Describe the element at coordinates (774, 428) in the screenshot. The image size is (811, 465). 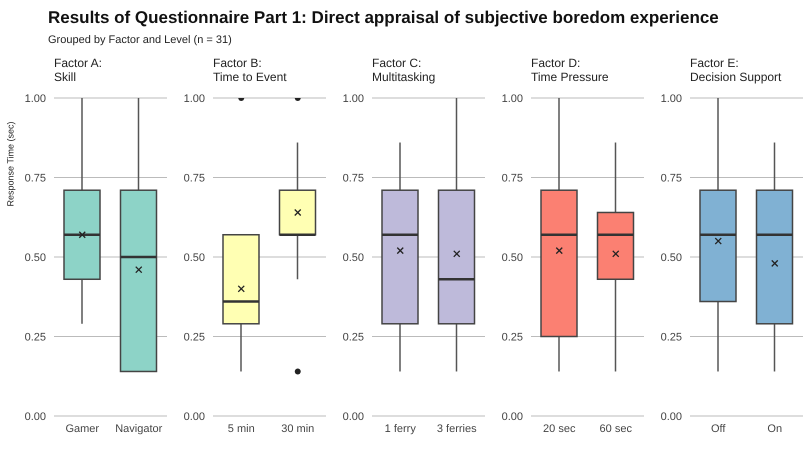
I see `x-tick-label: On` at that location.